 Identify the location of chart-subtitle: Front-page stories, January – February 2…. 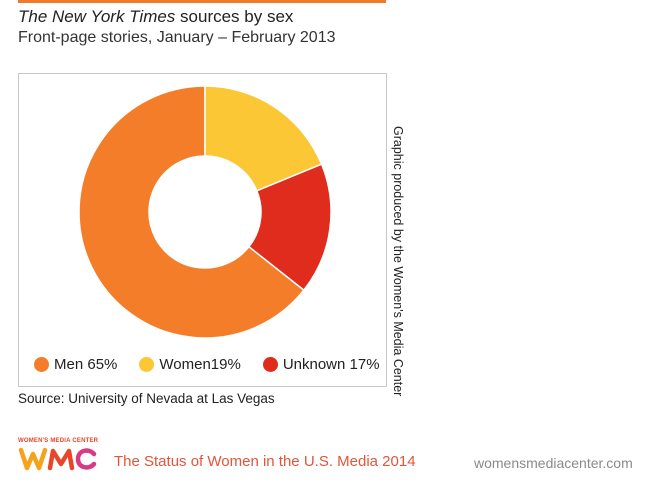
(177, 37).